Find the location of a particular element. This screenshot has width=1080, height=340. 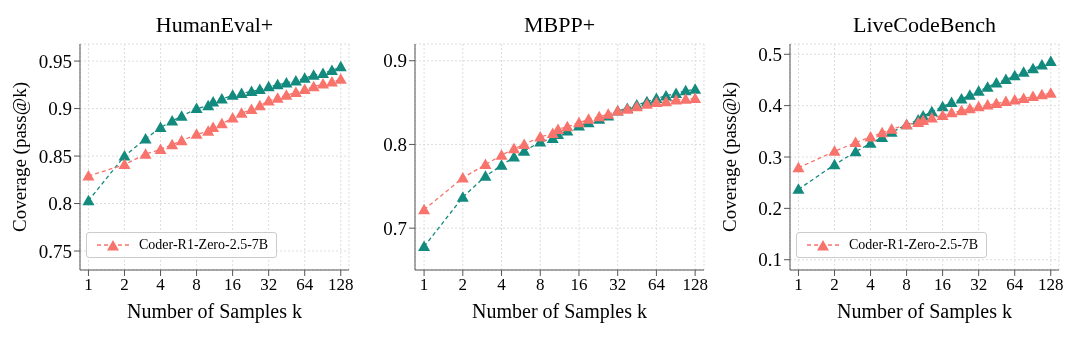

y-tick-label: 0.95 is located at coordinates (55, 61).